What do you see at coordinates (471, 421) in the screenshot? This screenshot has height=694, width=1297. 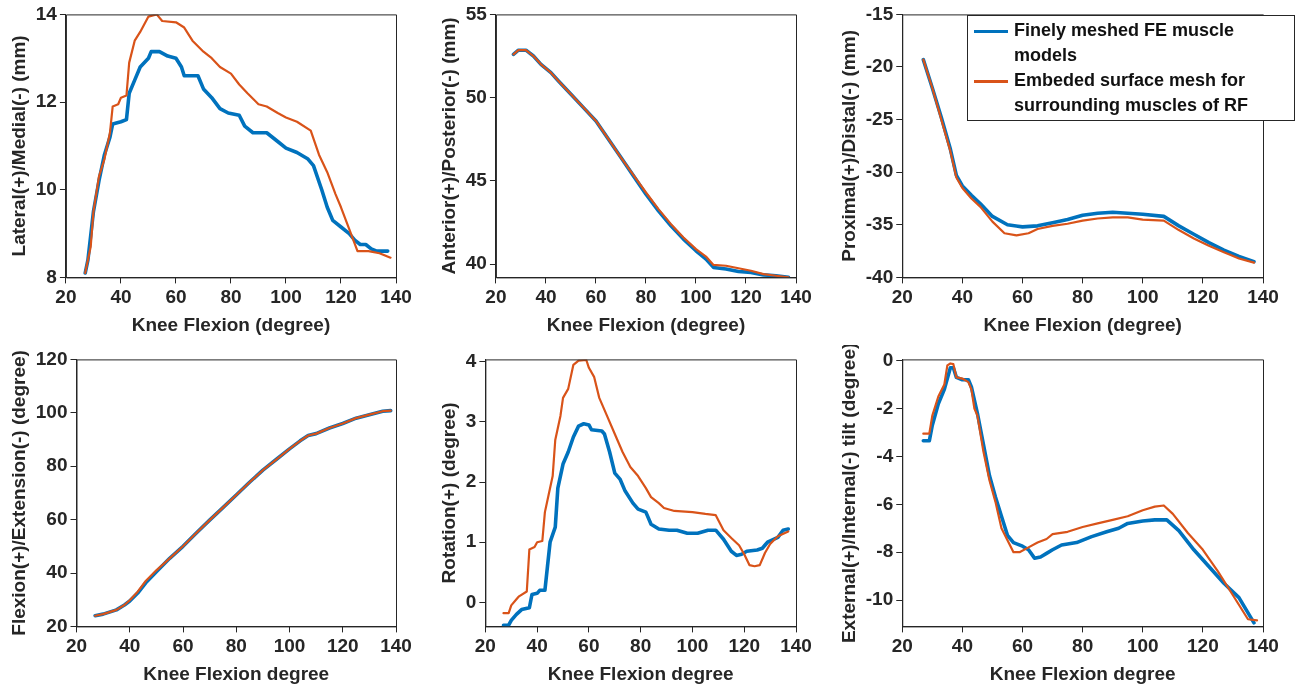 I see `y-tick-label: 3` at bounding box center [471, 421].